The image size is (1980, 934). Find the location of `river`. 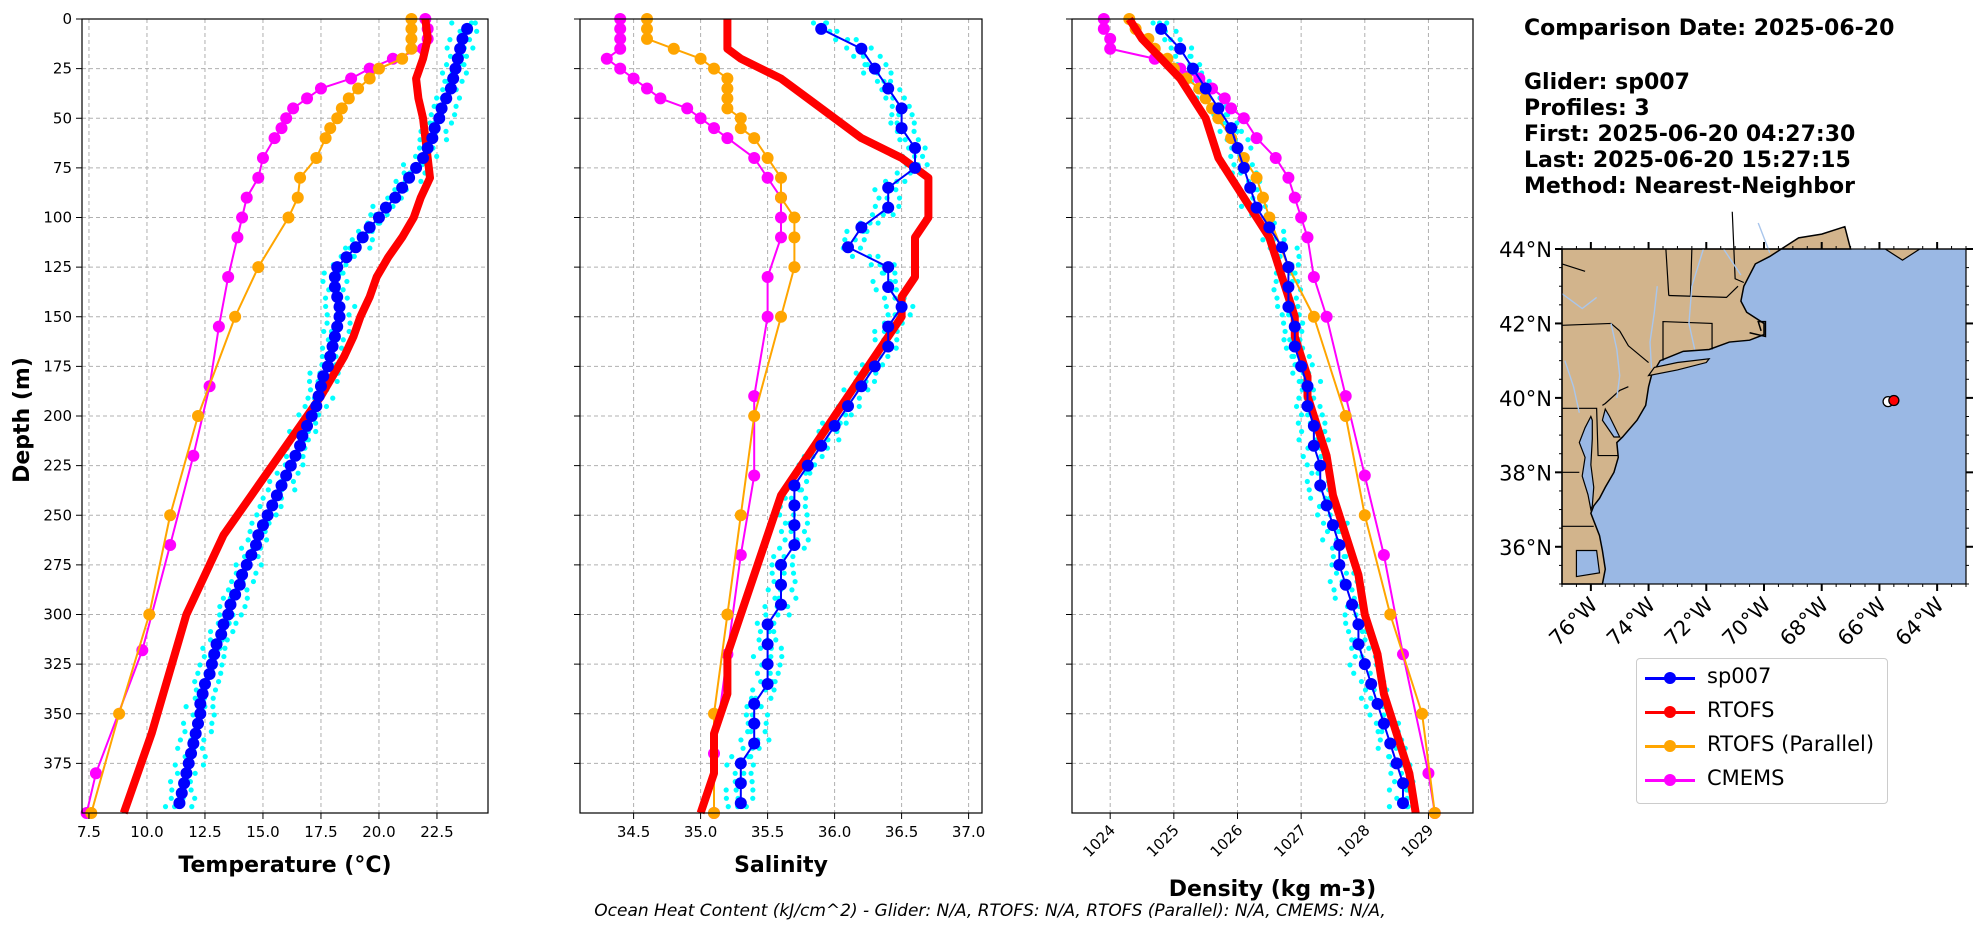

river is located at coordinates (1653, 327).